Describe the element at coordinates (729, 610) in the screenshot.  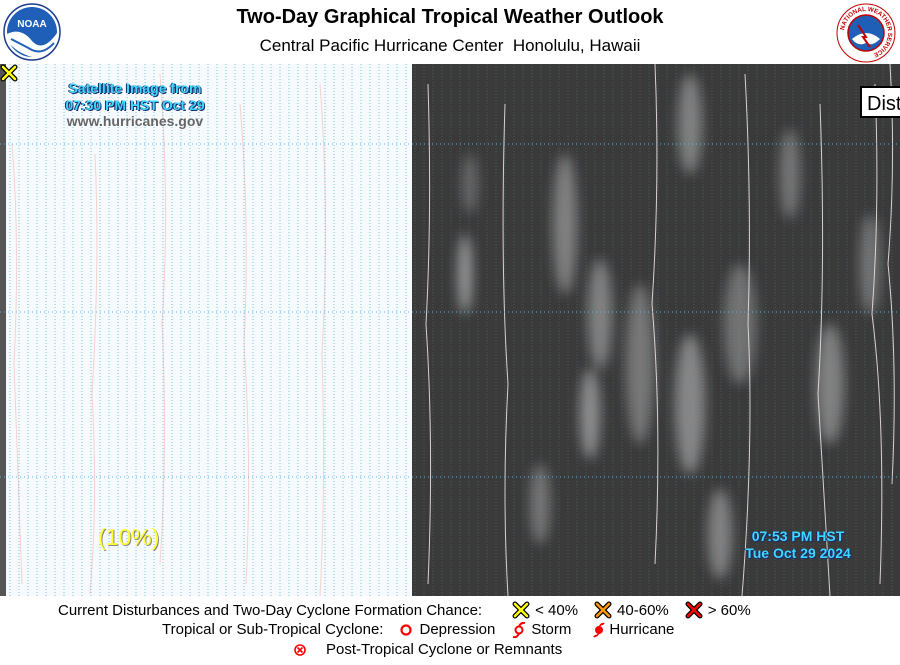
I see `legend-high-label: > 60%` at that location.